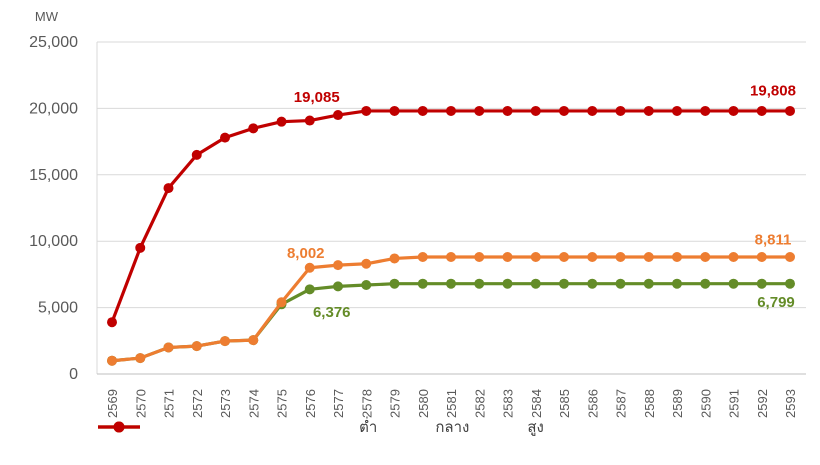 This screenshot has width=820, height=465. Describe the element at coordinates (225, 403) in the screenshot. I see `x-axis-tick-label: 2573` at that location.